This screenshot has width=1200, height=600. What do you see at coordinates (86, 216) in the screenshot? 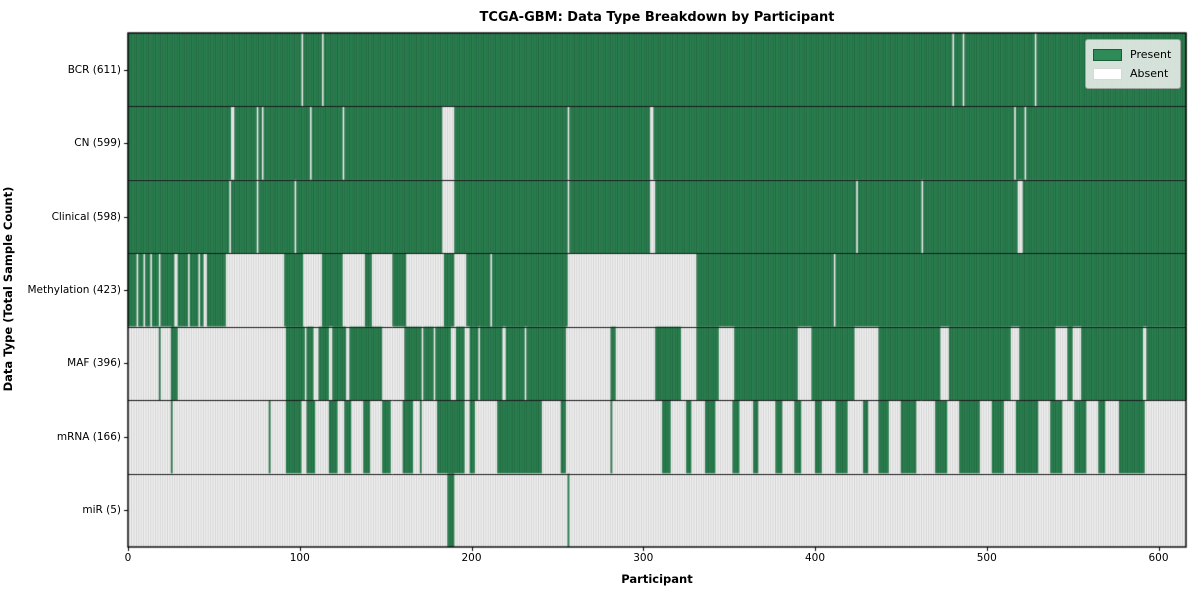
I see `y-tick-label-Clinical: Clinical (598)` at bounding box center [86, 216].